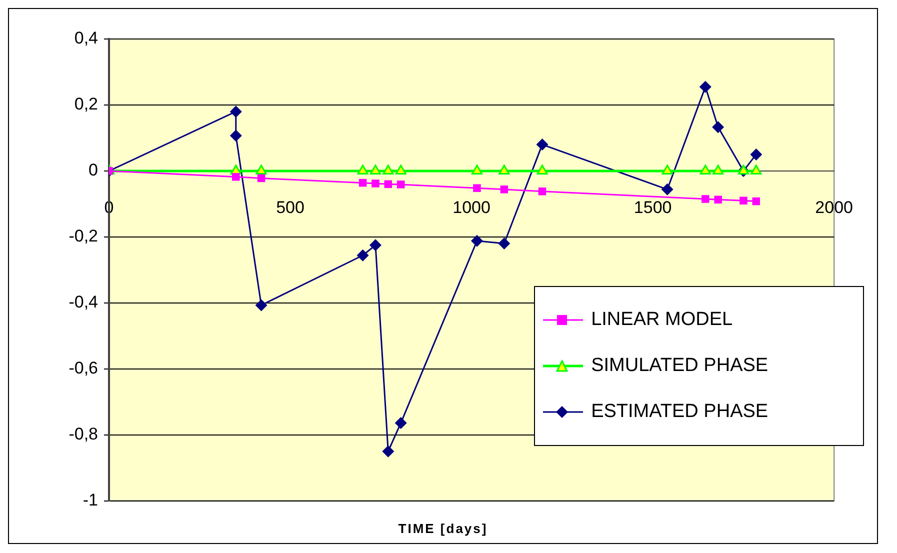 This screenshot has height=553, width=897. What do you see at coordinates (93, 170) in the screenshot?
I see `y-tick-label: 0` at bounding box center [93, 170].